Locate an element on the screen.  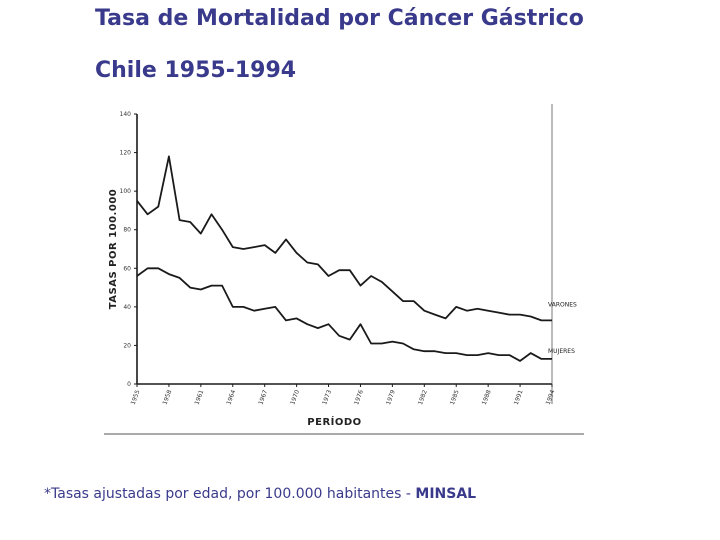
y-tick-label: 0 is located at coordinates (129, 384).